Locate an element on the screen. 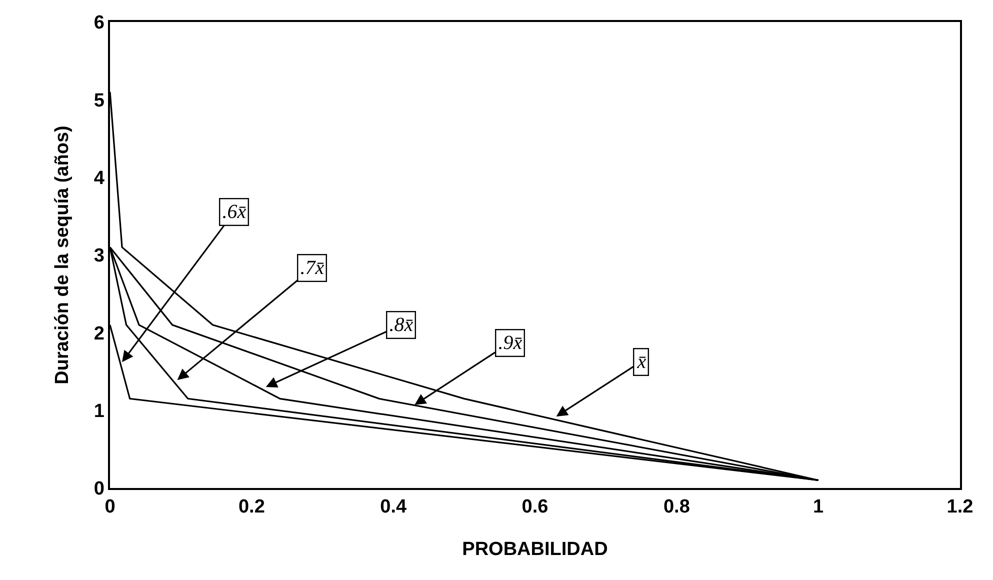 The height and width of the screenshot is (580, 993). x-tick-label: 1.2 is located at coordinates (960, 507).